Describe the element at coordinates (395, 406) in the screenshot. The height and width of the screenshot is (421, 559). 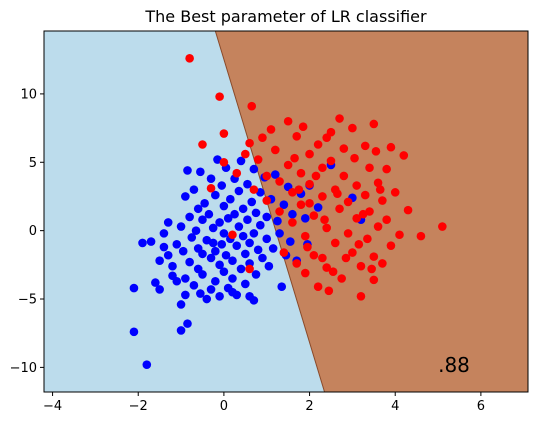
I see `x-tick-label: 4` at that location.